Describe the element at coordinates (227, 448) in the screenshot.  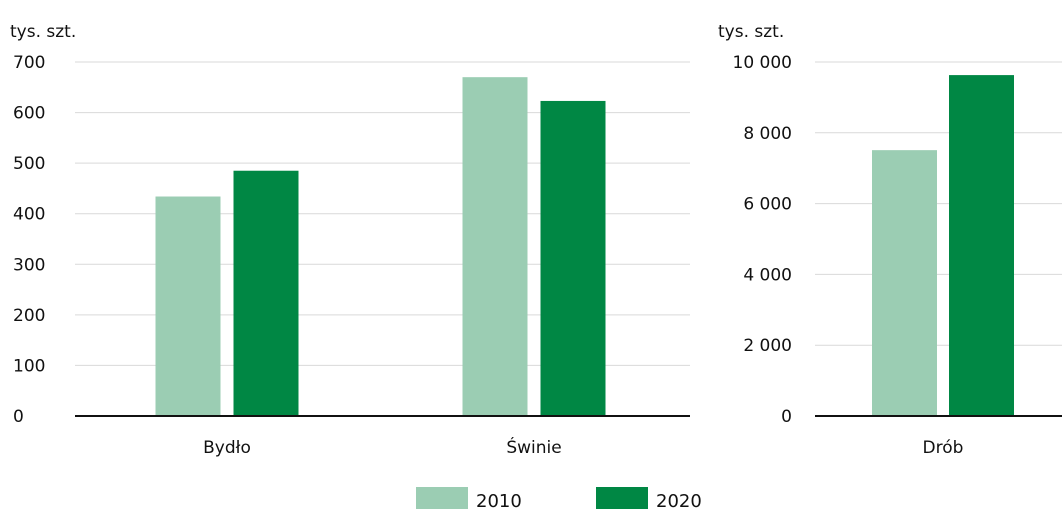
I see `x-category-label: Bydło` at that location.